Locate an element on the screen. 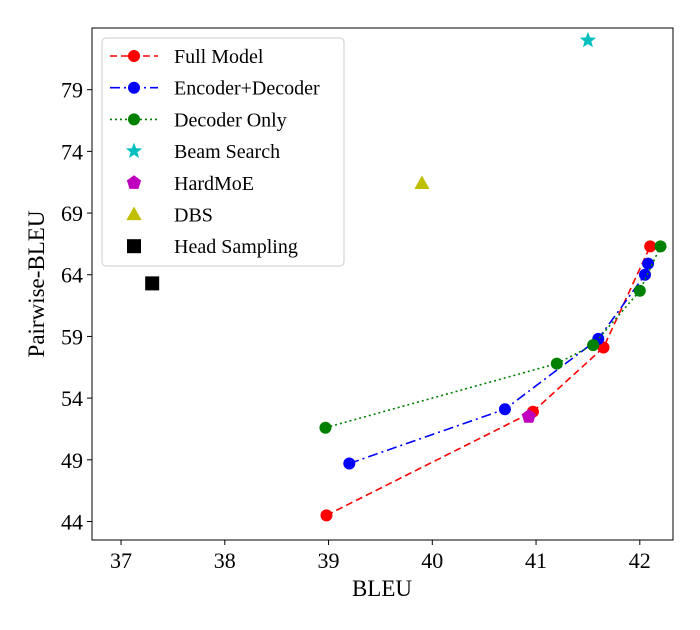 This screenshot has width=700, height=630. series-hardmoe is located at coordinates (528, 416).